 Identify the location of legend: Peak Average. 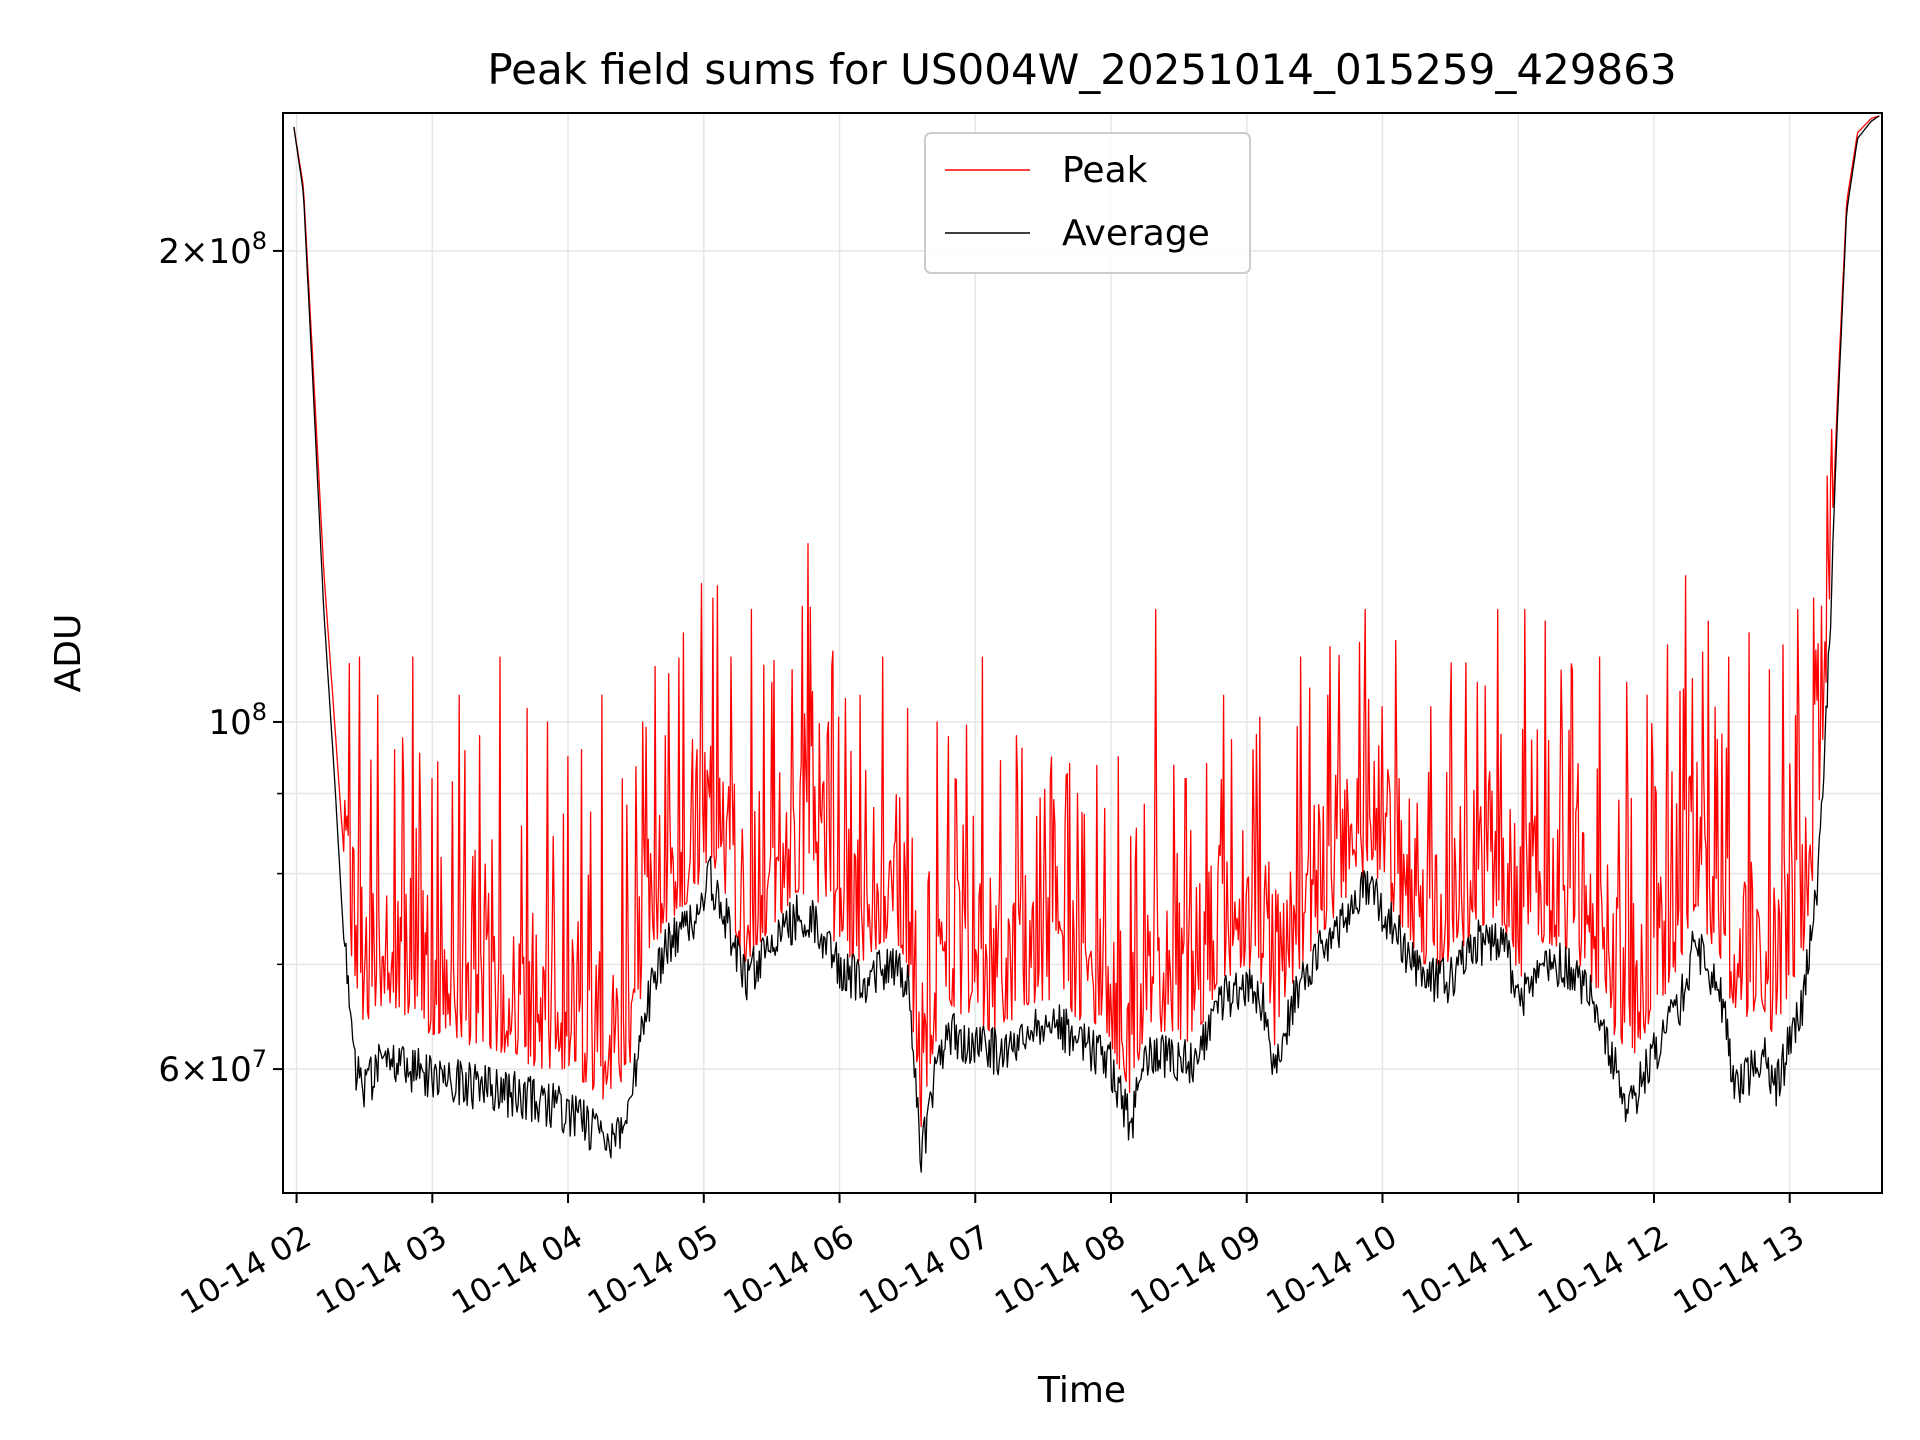
(1087, 203).